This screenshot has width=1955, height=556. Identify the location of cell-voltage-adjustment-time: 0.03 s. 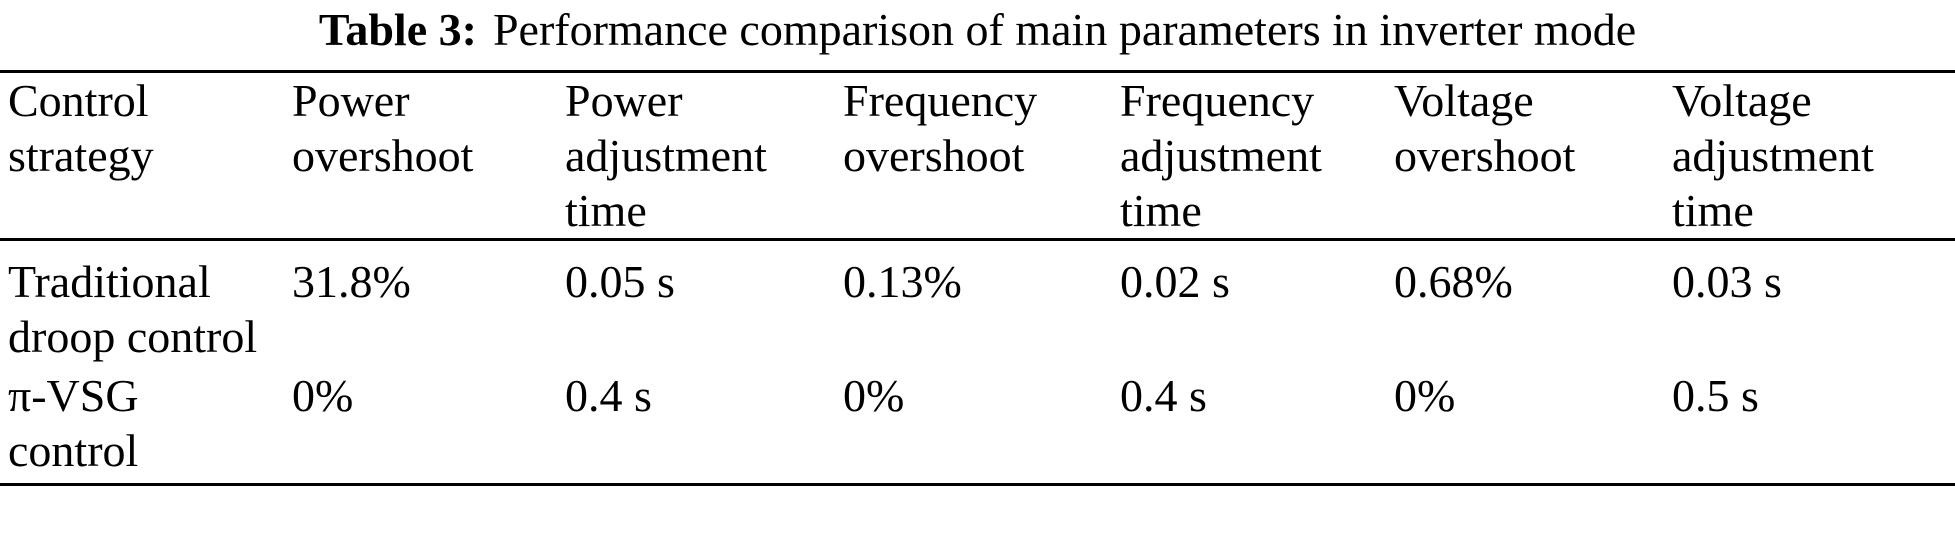
(1727, 281).